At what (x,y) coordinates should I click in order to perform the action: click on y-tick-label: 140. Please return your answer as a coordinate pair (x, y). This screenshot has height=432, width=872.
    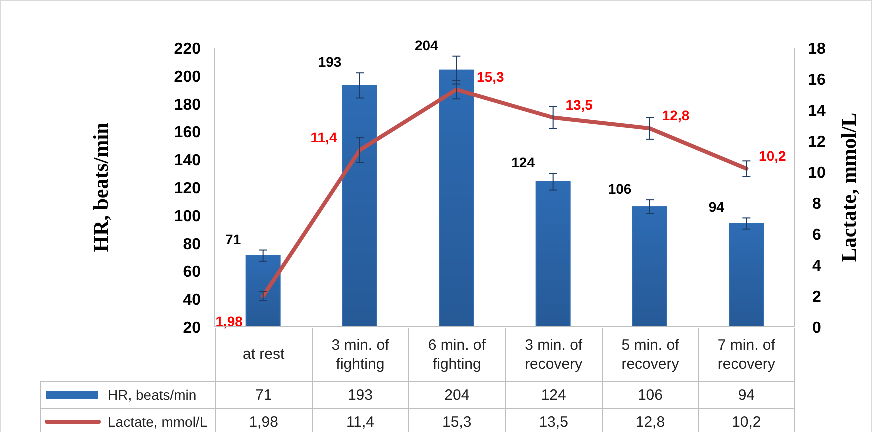
    Looking at the image, I should click on (188, 161).